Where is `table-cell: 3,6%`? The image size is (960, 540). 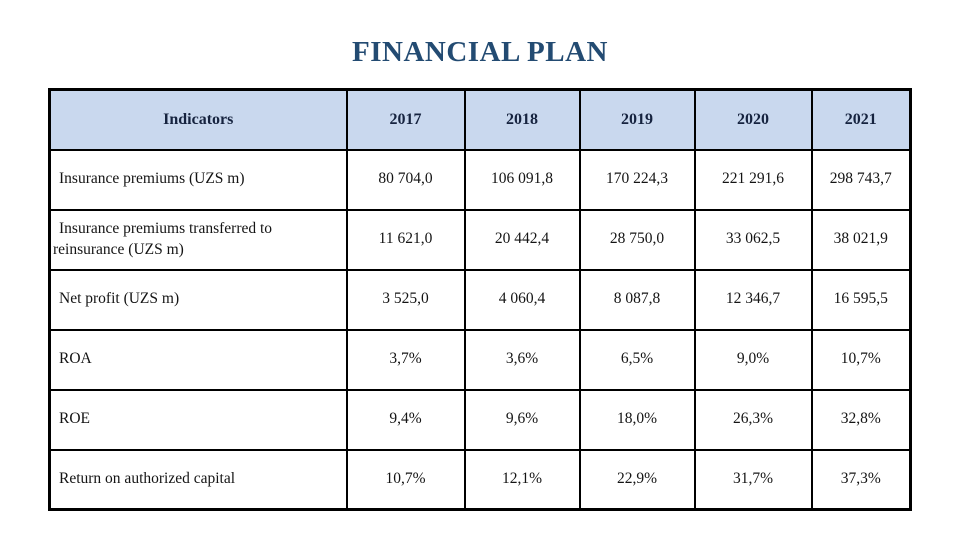 table-cell: 3,6% is located at coordinates (522, 359).